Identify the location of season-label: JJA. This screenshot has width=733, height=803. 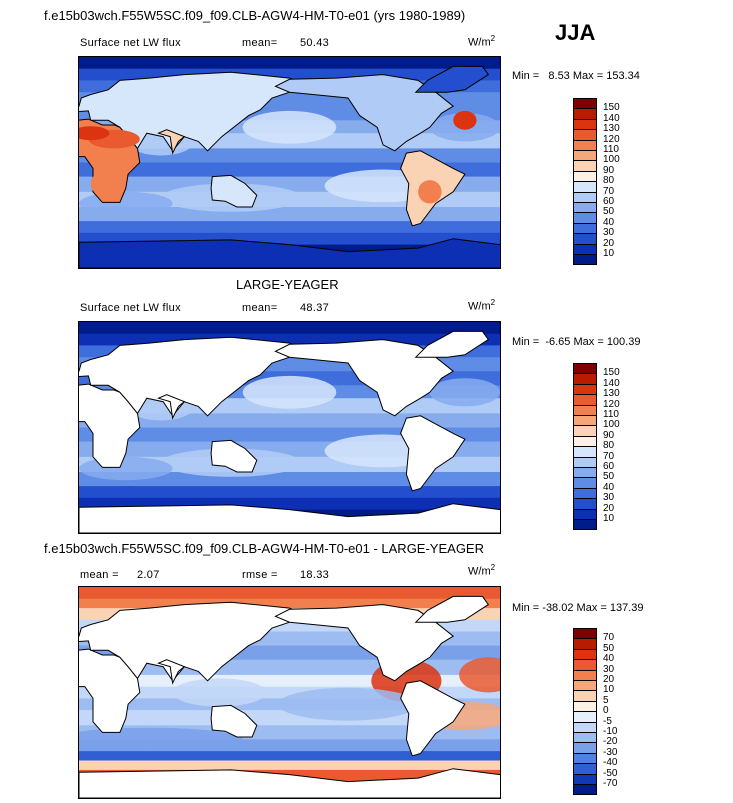
(575, 32).